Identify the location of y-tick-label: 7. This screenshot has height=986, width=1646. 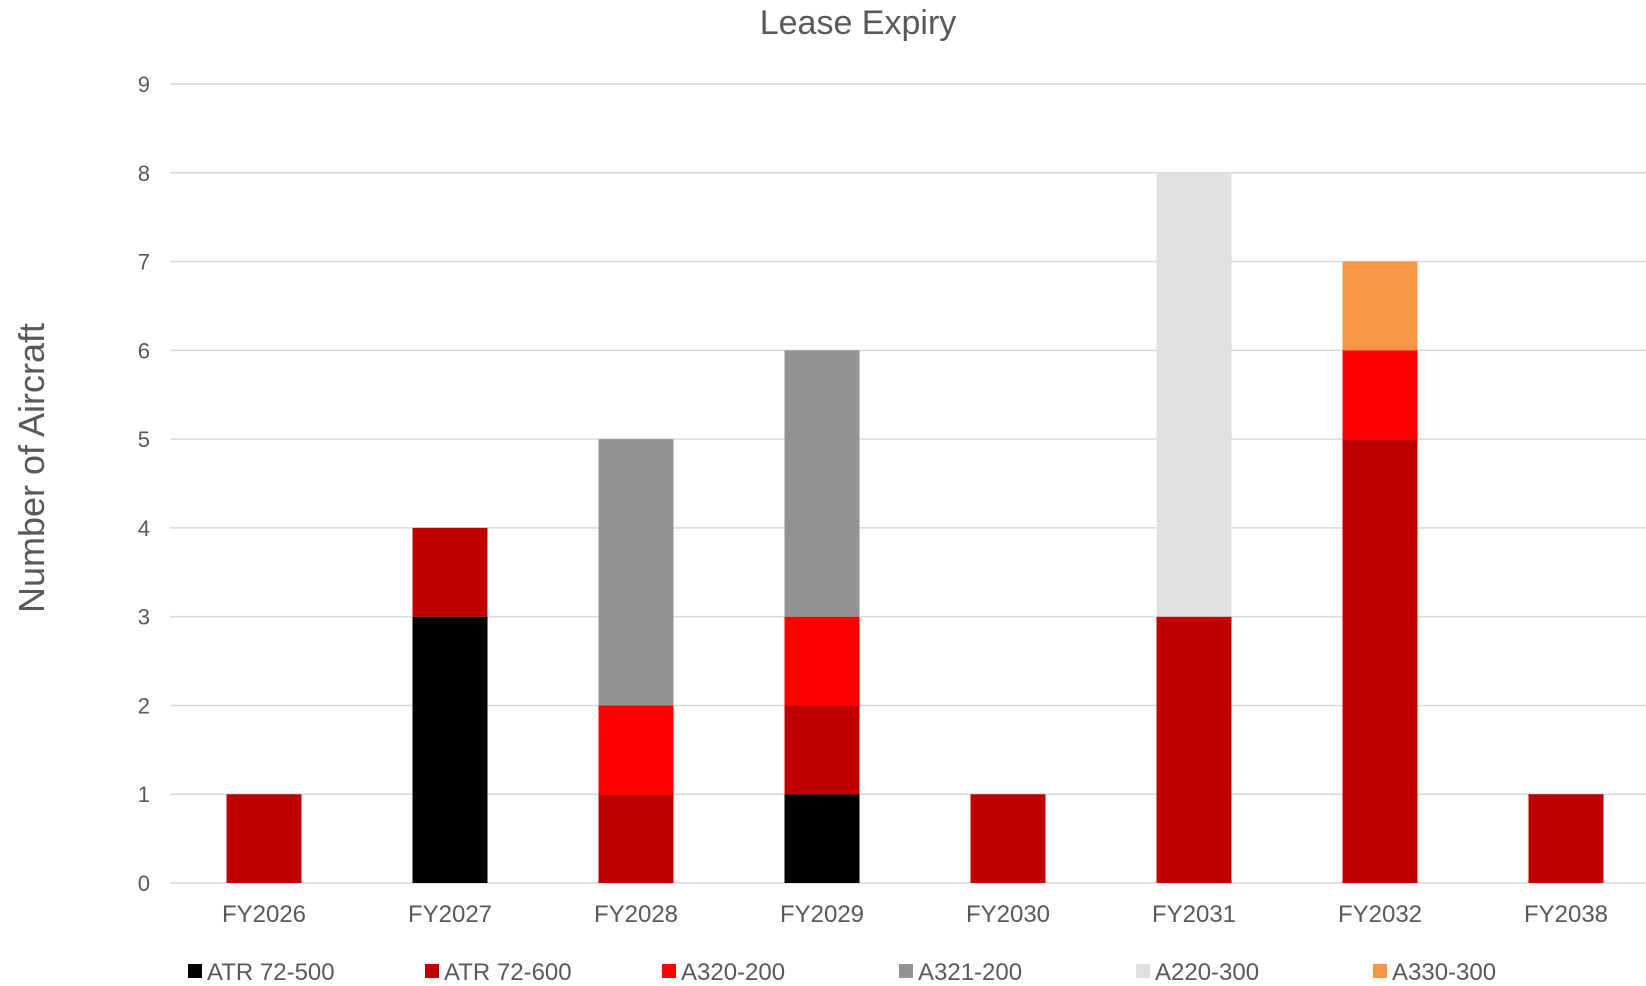
(144, 262).